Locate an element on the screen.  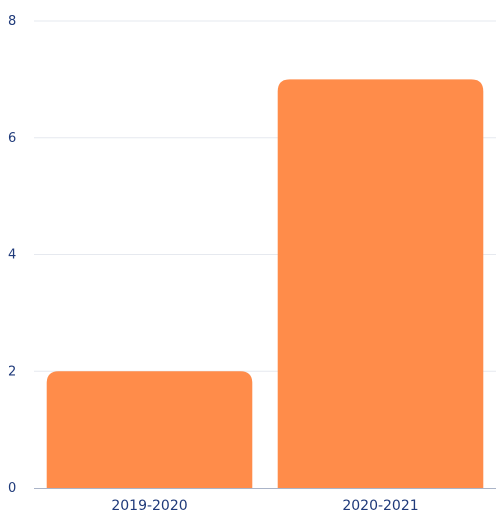
x-tick-label: 2020-2021 is located at coordinates (380, 506).